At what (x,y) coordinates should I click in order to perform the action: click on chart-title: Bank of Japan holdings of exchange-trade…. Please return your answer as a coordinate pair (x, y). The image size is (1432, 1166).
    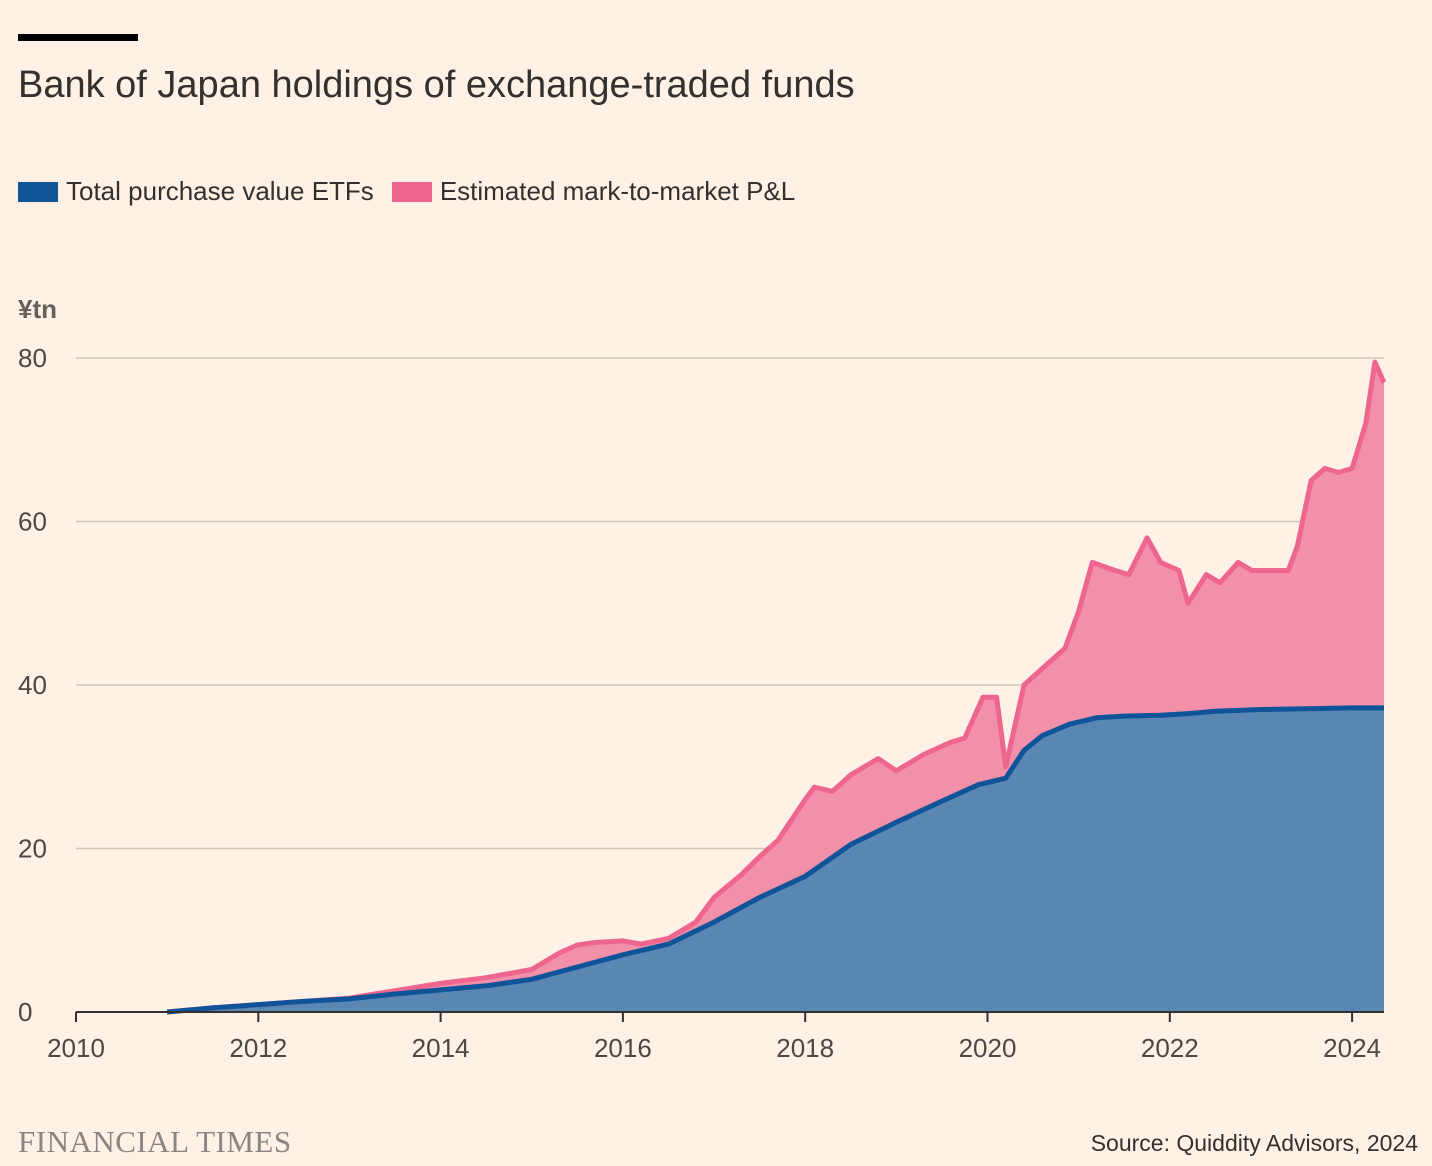
    Looking at the image, I should click on (436, 85).